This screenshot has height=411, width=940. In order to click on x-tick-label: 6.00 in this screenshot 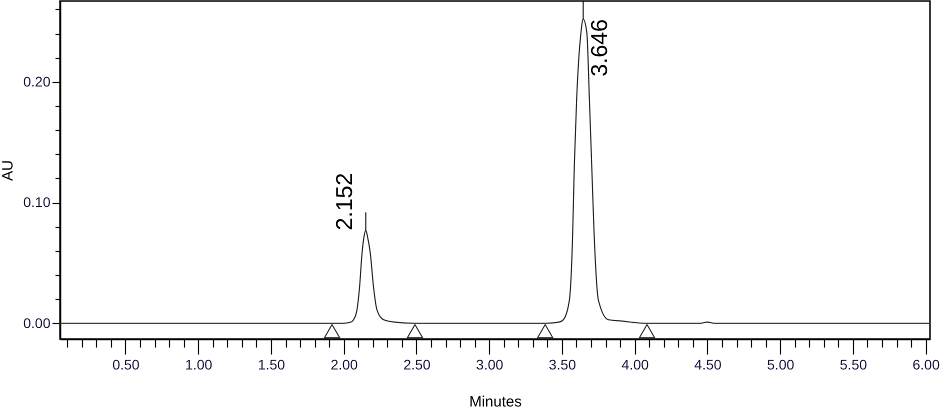, I will do `click(926, 364)`.